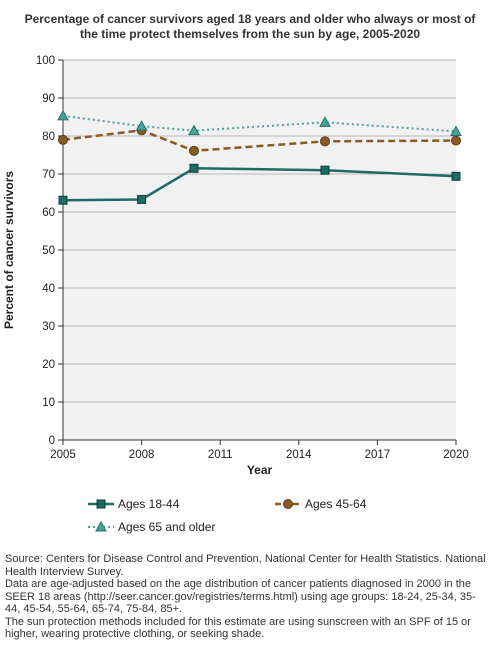 The image size is (491, 646). I want to click on legend-swatch-triangle-icon, so click(101, 526).